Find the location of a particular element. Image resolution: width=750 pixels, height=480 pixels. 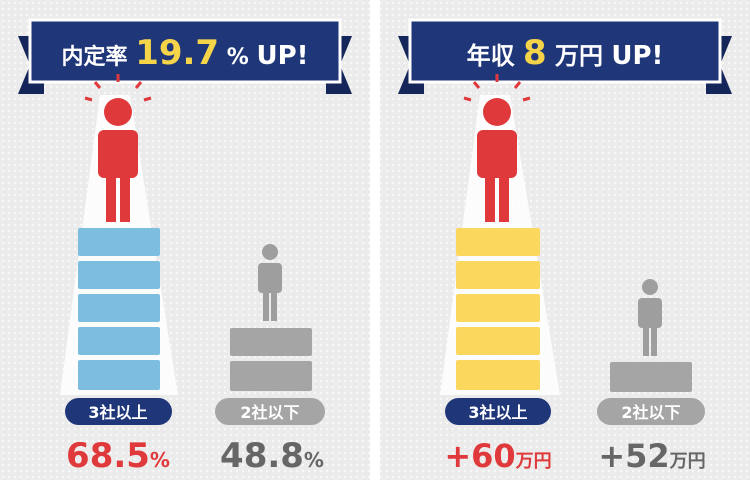

banner: 内定率 19.7 % UP! is located at coordinates (185, 56).